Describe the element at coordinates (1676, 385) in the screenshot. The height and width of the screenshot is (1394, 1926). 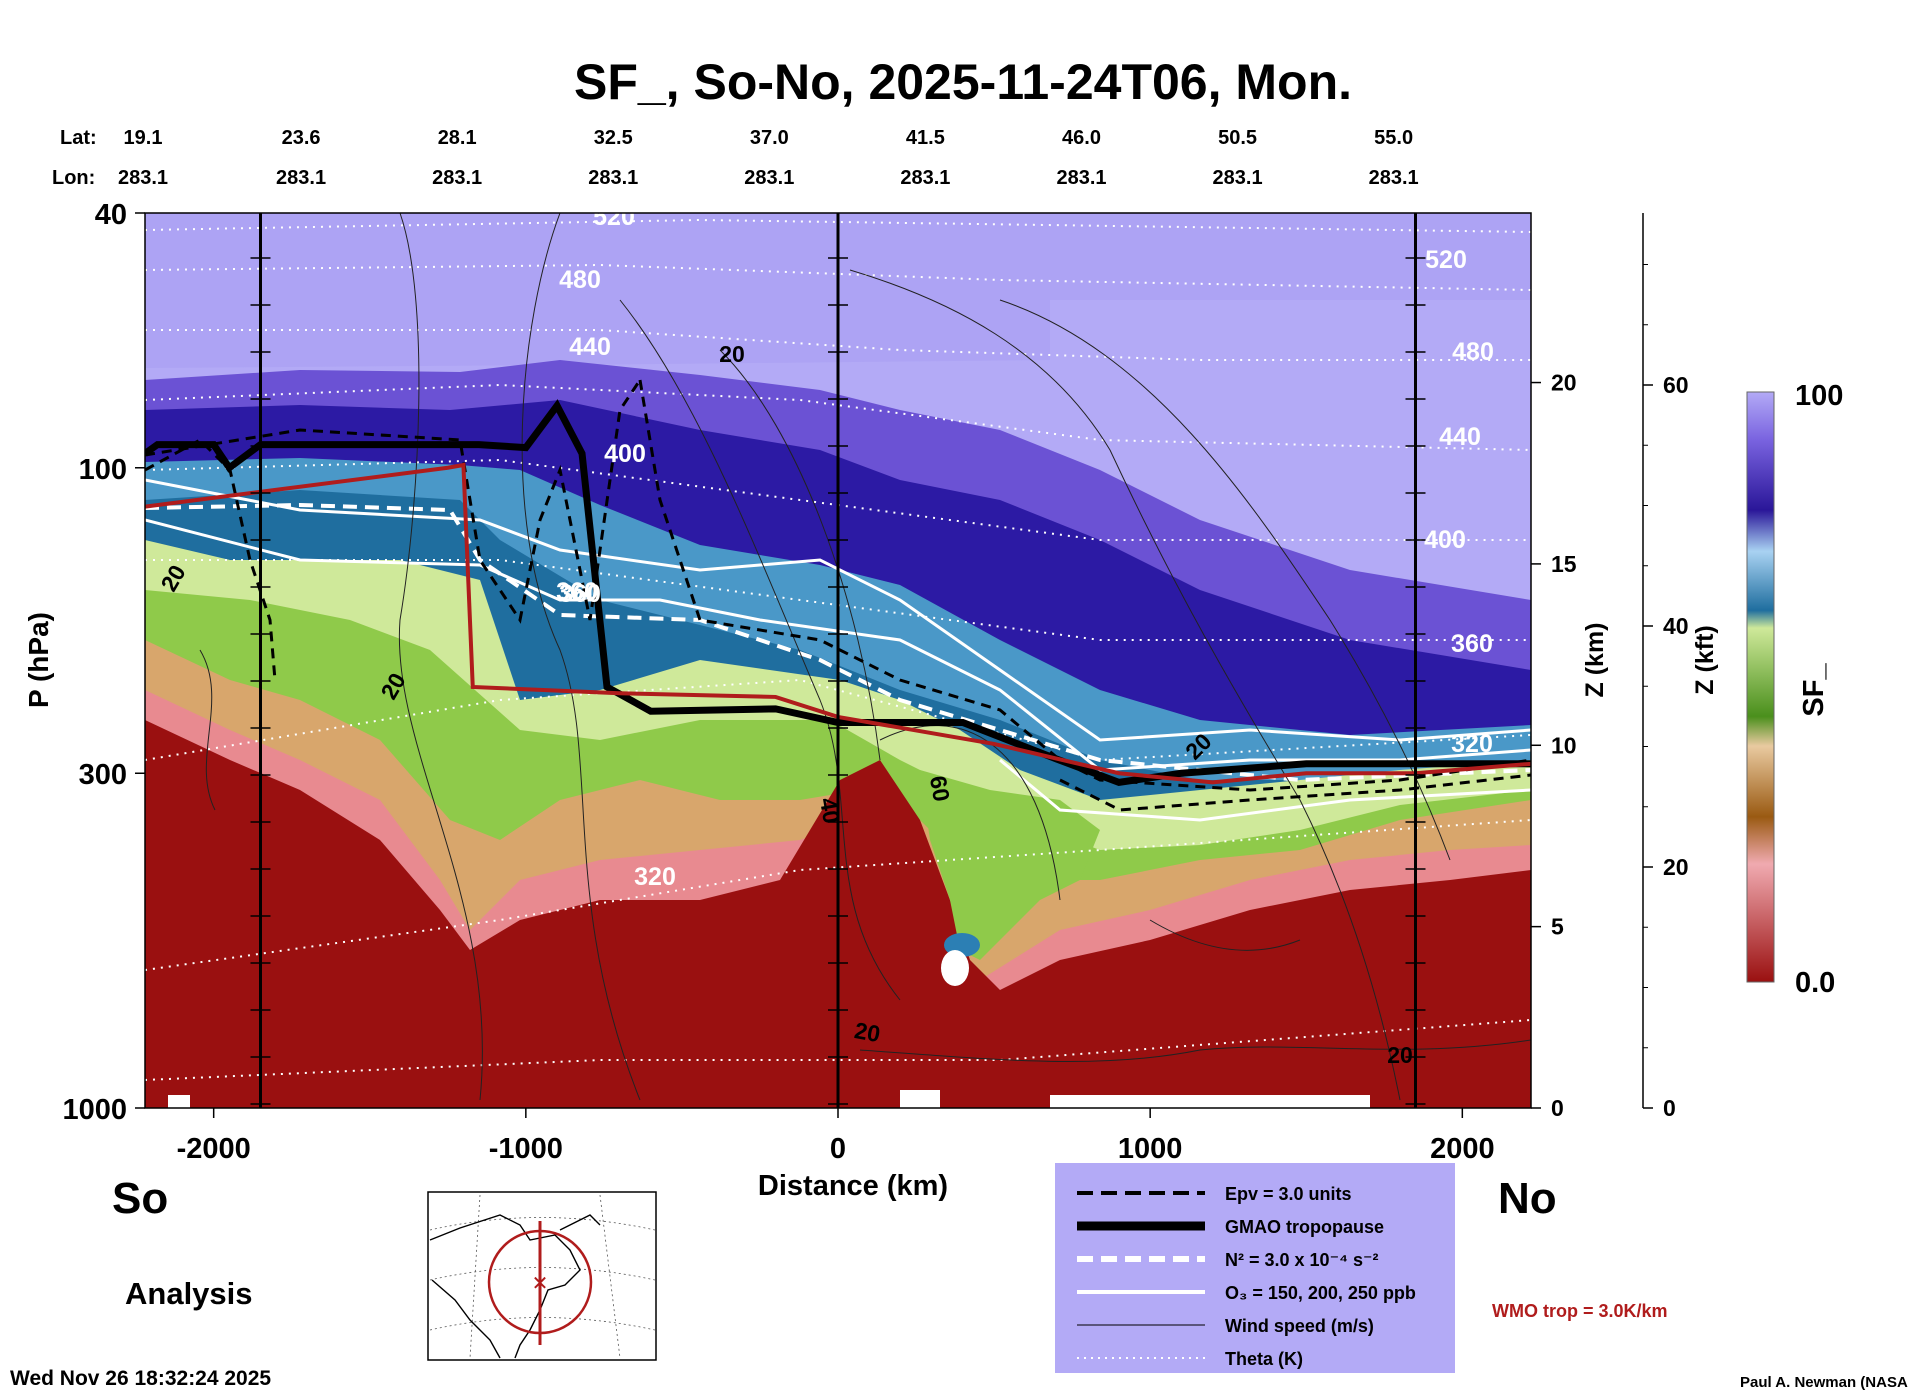
I see `z-kft-tick-label: 60` at that location.